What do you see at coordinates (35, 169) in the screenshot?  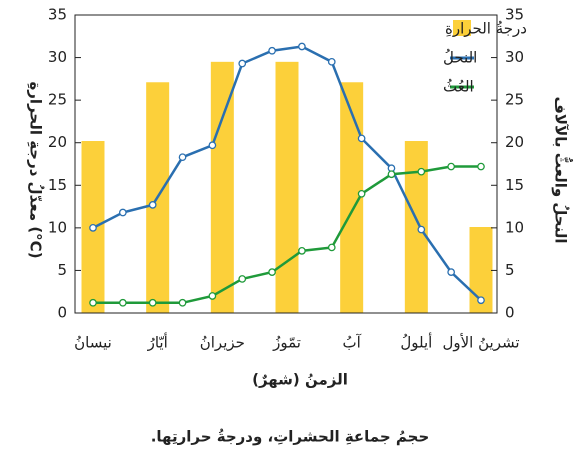 I see `y-axis-label: معدّلُ درجةِ الحرارةِ (°C)` at bounding box center [35, 169].